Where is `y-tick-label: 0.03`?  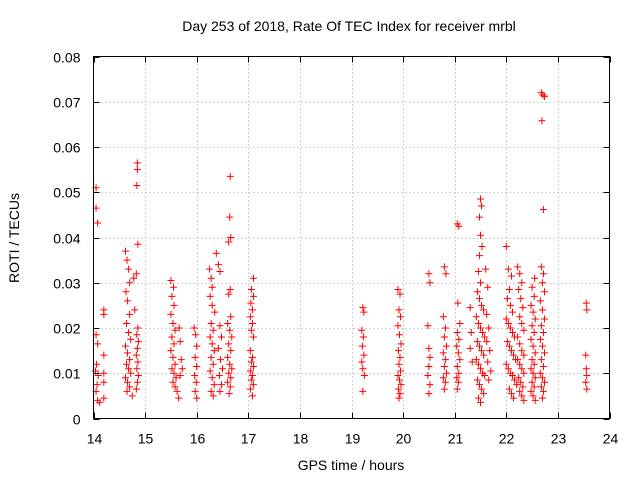 y-tick-label: 0.03 is located at coordinates (66, 284).